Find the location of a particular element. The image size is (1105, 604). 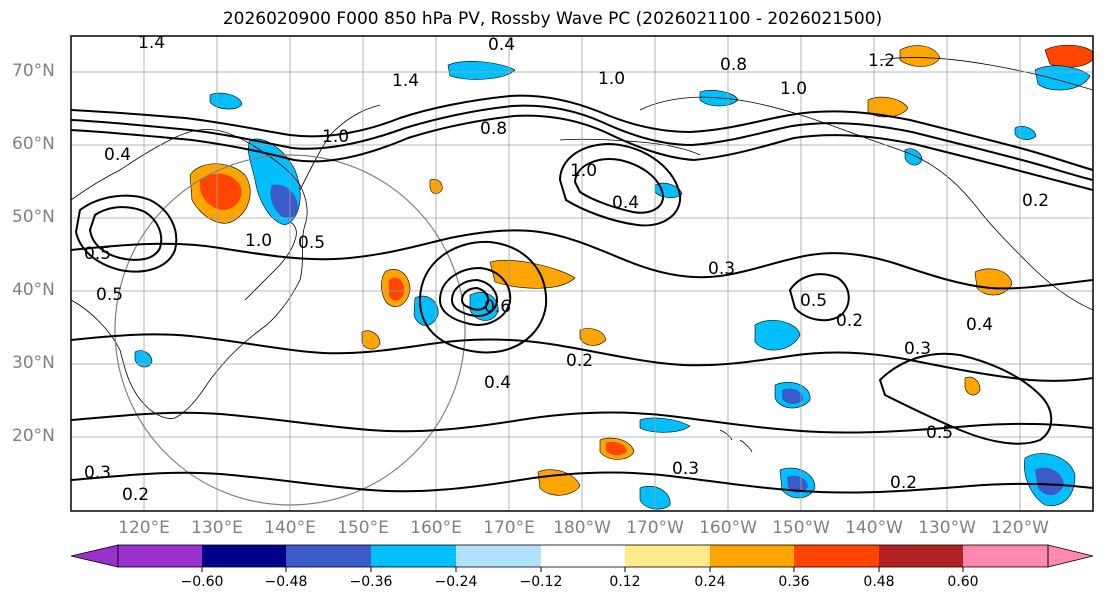

lat-label-70n: 70°N is located at coordinates (33, 71).